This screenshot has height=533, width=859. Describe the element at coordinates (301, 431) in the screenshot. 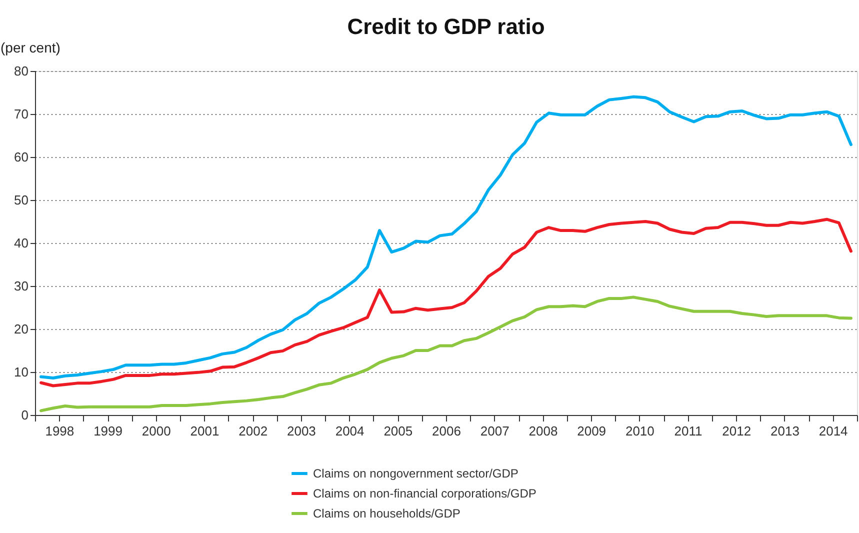

I see `x-tick-label: 2003` at that location.